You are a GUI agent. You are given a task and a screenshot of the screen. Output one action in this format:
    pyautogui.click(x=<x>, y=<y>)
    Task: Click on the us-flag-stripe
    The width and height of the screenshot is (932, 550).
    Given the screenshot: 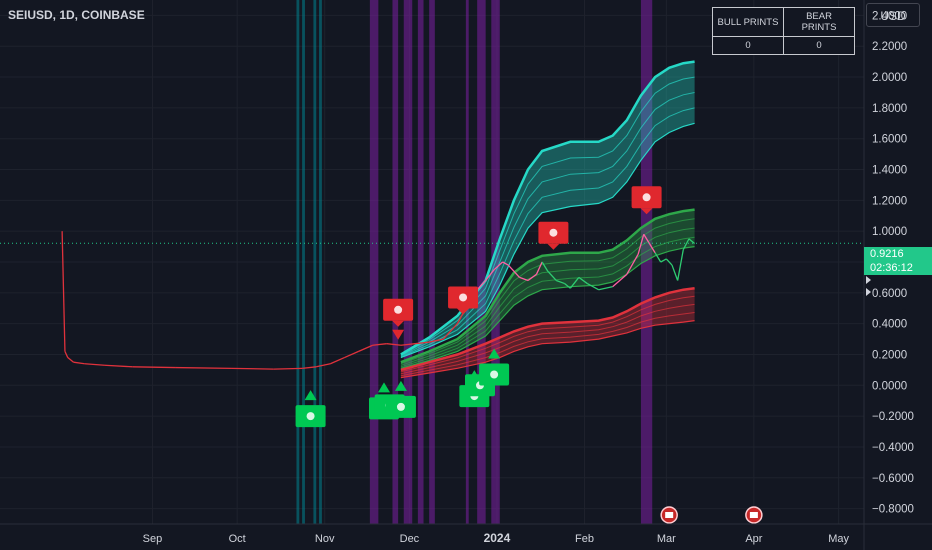 What is the action you would take?
    pyautogui.click(x=753, y=515)
    